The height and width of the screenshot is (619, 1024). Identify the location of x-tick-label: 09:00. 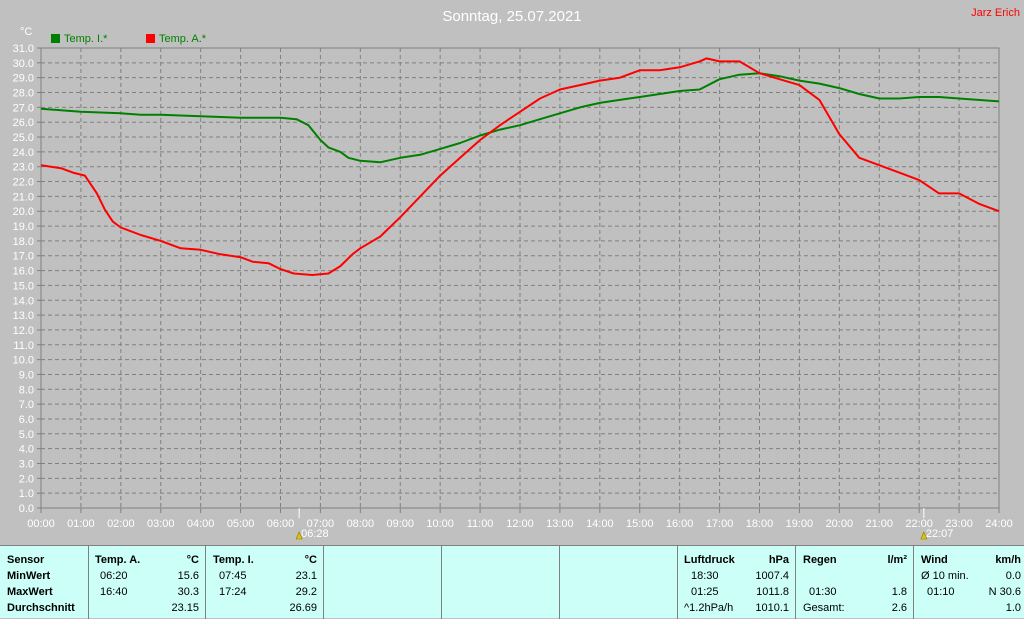
(400, 524).